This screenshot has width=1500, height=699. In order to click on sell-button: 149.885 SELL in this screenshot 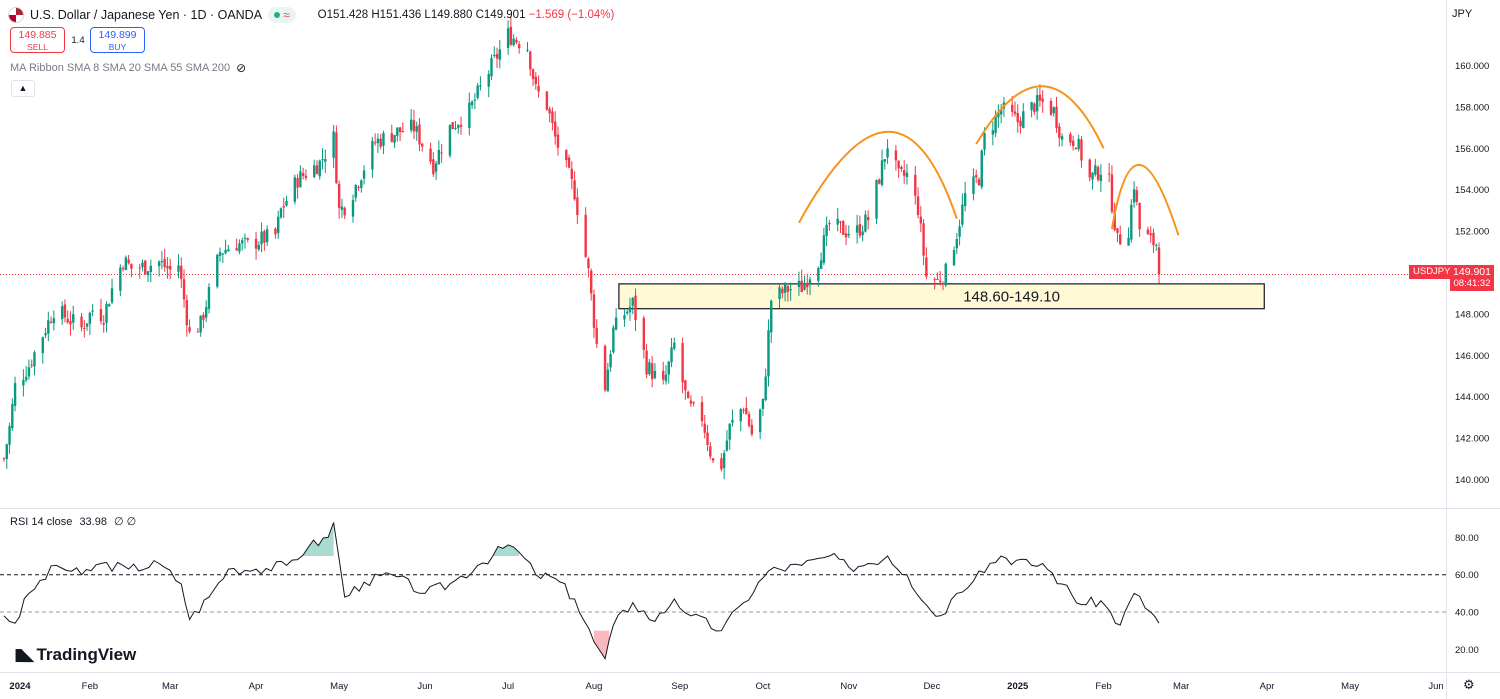, I will do `click(37, 40)`.